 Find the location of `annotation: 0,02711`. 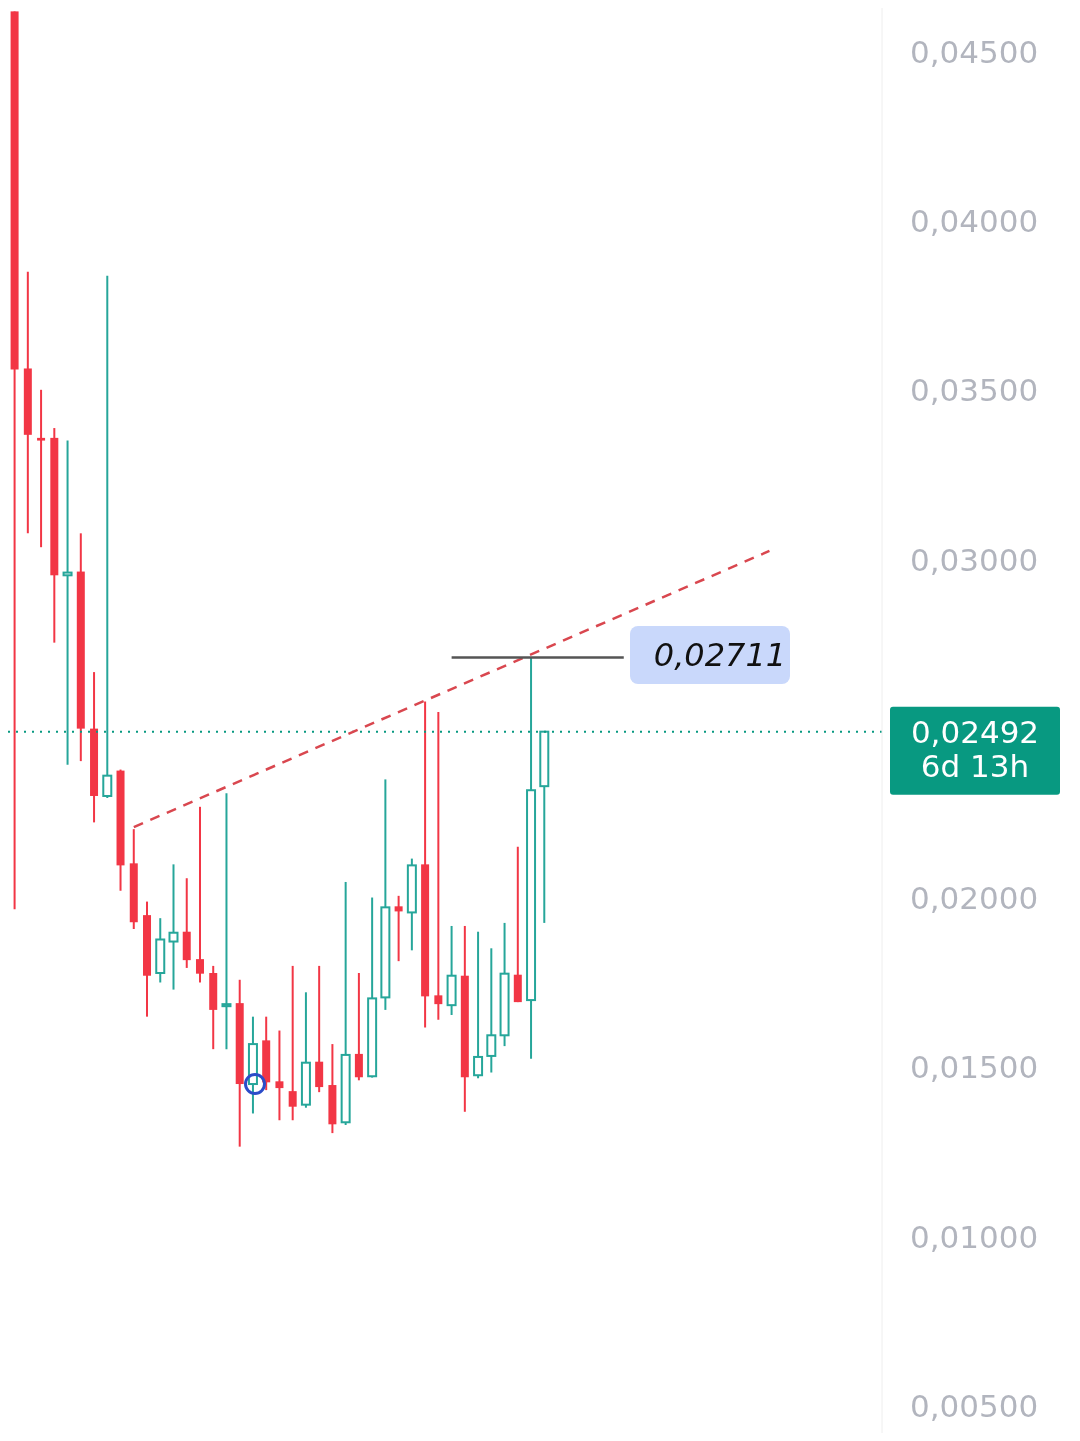

annotation: 0,02711 is located at coordinates (710, 654).